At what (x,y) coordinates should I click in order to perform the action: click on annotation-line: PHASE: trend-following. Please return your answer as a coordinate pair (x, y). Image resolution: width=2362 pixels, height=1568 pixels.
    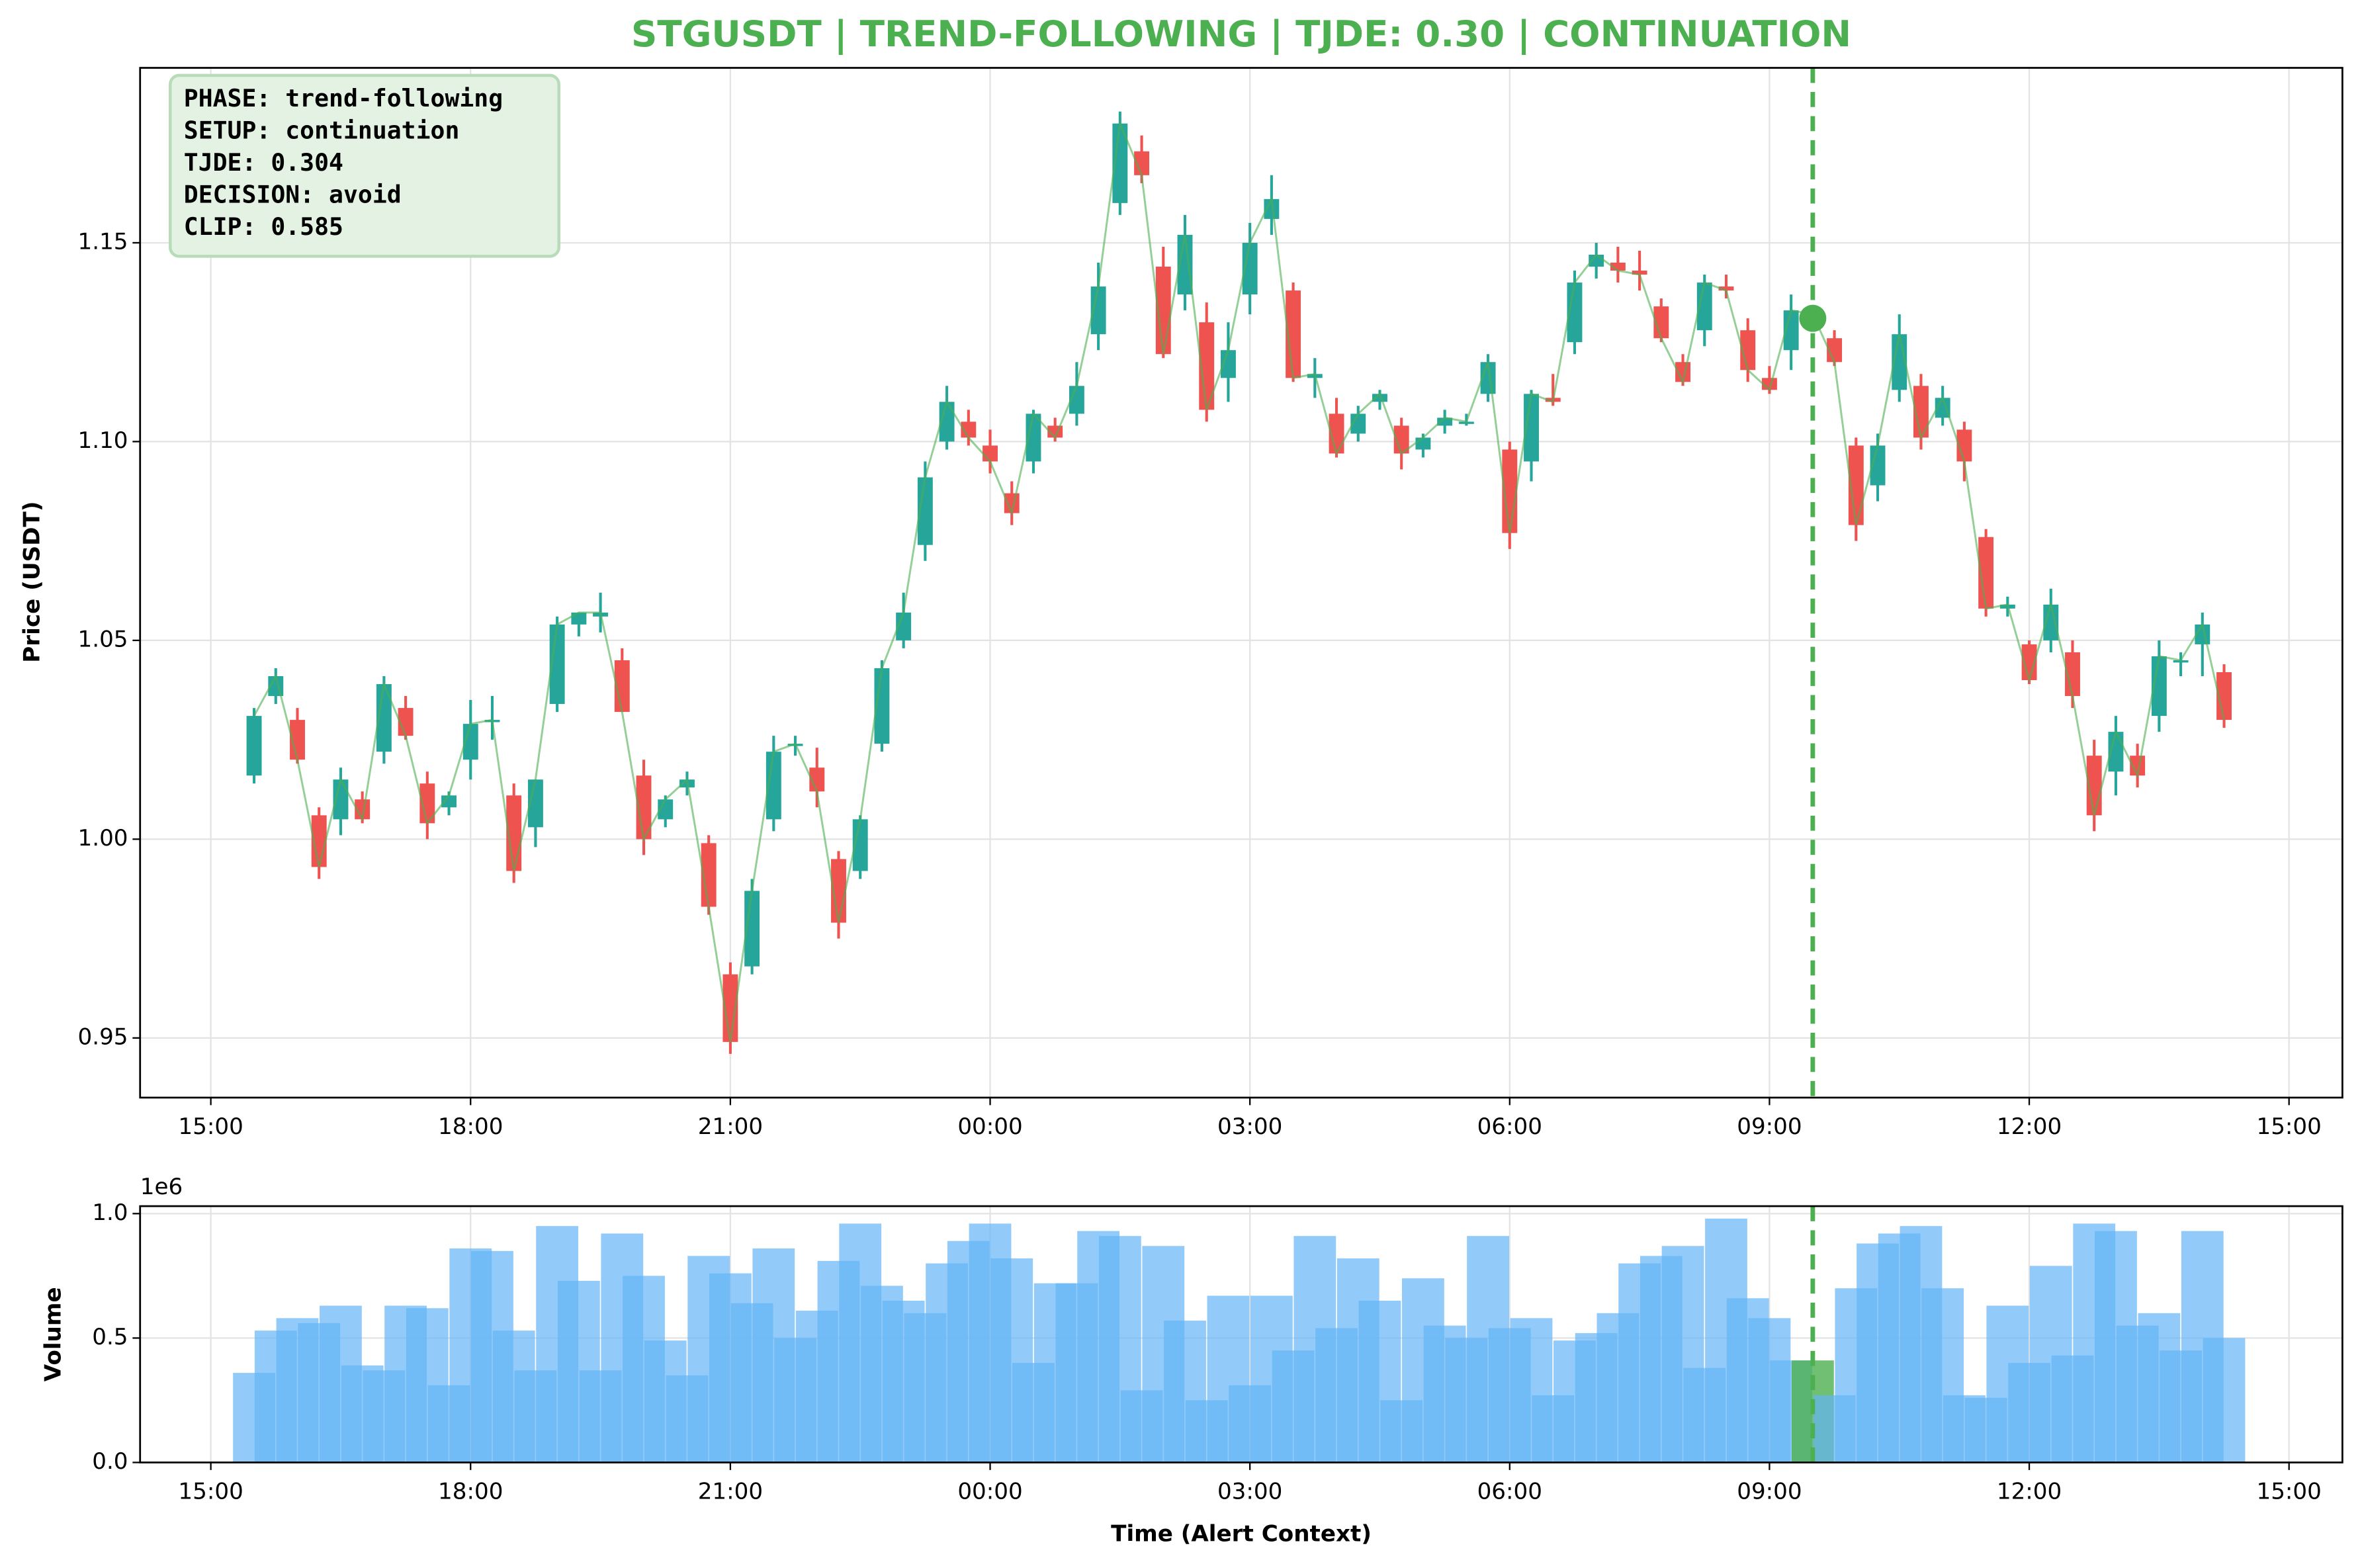
    Looking at the image, I should click on (343, 98).